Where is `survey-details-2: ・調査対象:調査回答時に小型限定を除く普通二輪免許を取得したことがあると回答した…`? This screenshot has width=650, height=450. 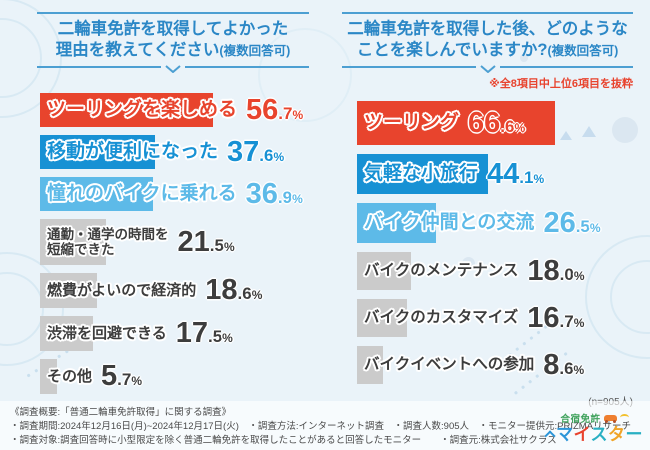
survey-details-2: ・調査対象:調査回答時に小型限定を除く普通二輪免許を取得したことがあると回答した… is located at coordinates (283, 440).